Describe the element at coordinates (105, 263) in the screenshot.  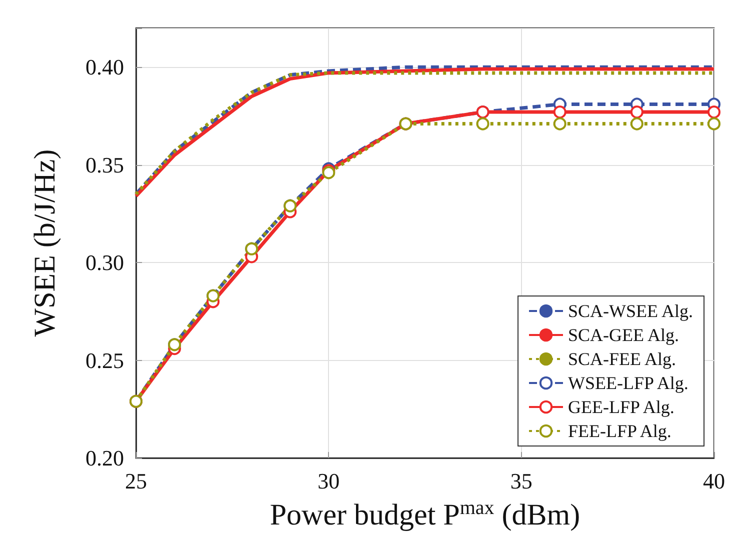
I see `y-tick-label: 0.30` at that location.